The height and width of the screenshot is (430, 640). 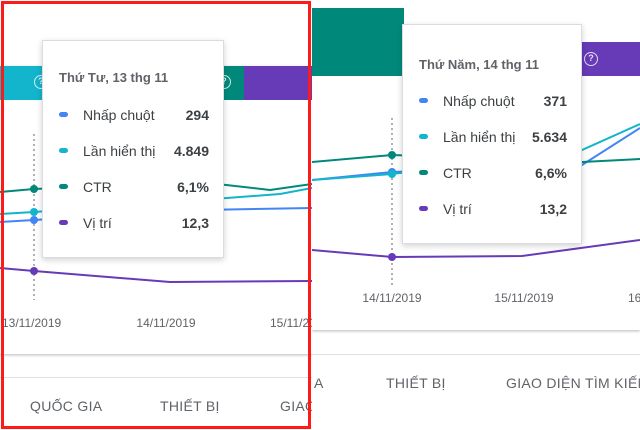 What do you see at coordinates (156, 403) in the screenshot?
I see `dimension-tabs: QUỐC GIA THIẾT BỊ GIAO` at bounding box center [156, 403].